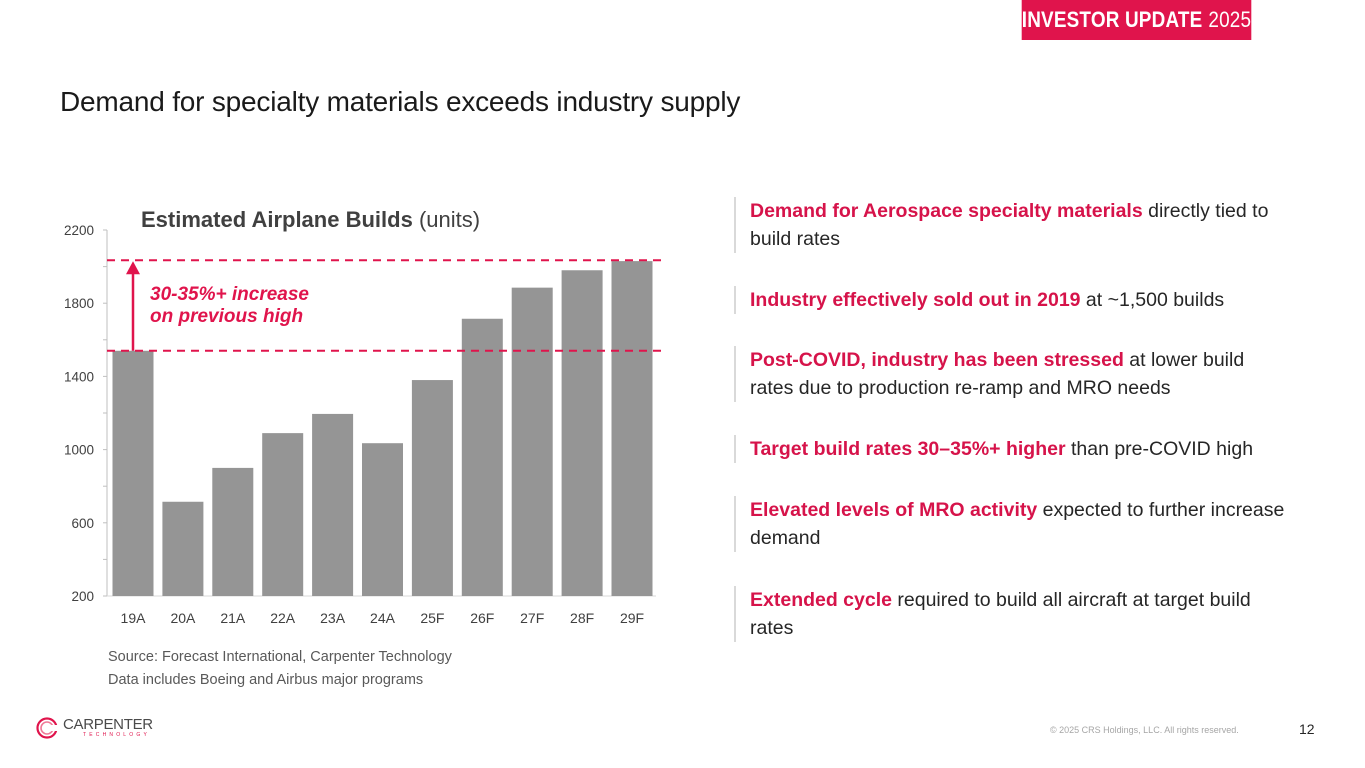 The width and height of the screenshot is (1365, 768). What do you see at coordinates (1112, 19) in the screenshot?
I see `badge-label: INVESTOR UPDATE` at bounding box center [1112, 19].